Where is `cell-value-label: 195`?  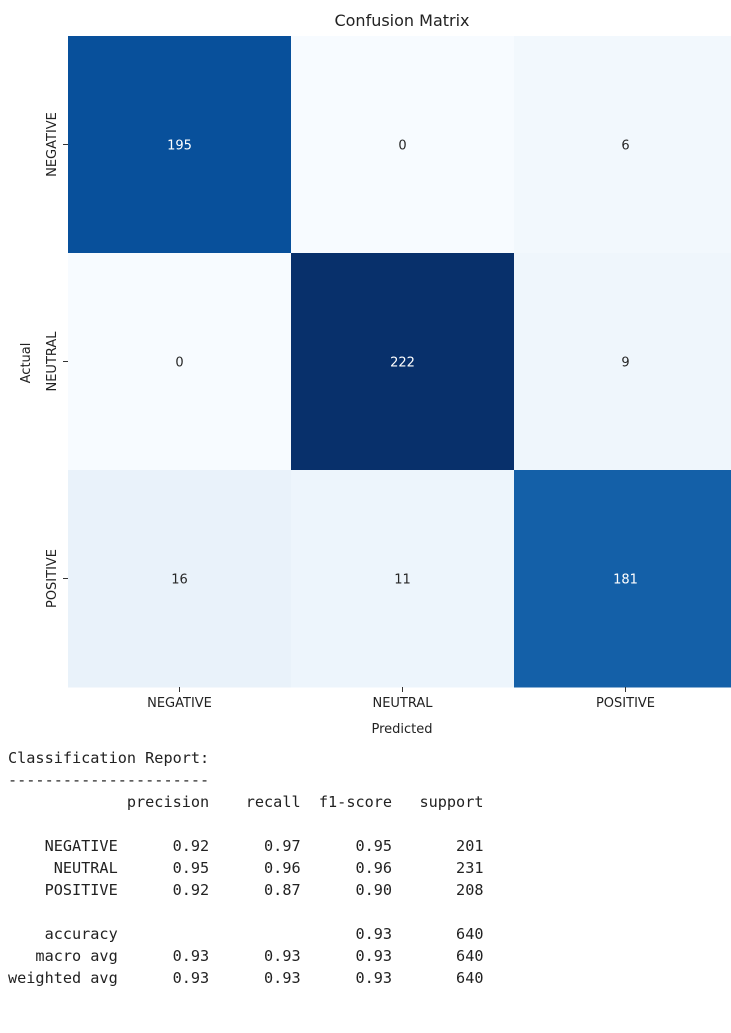
cell-value-label: 195 is located at coordinates (179, 146).